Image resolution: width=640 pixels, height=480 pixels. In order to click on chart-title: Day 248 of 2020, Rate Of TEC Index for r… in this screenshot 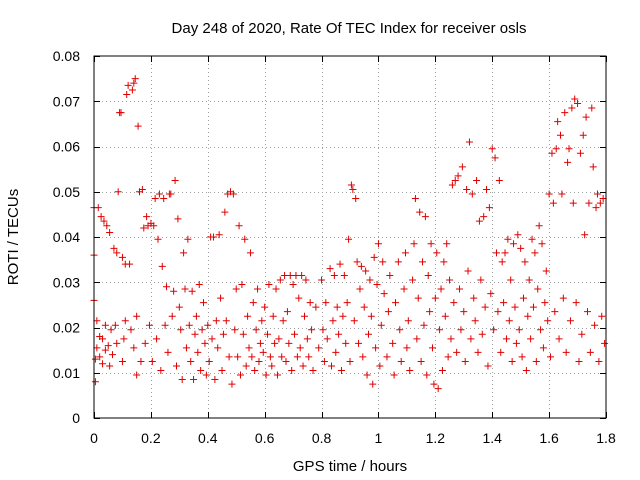, I will do `click(349, 28)`.